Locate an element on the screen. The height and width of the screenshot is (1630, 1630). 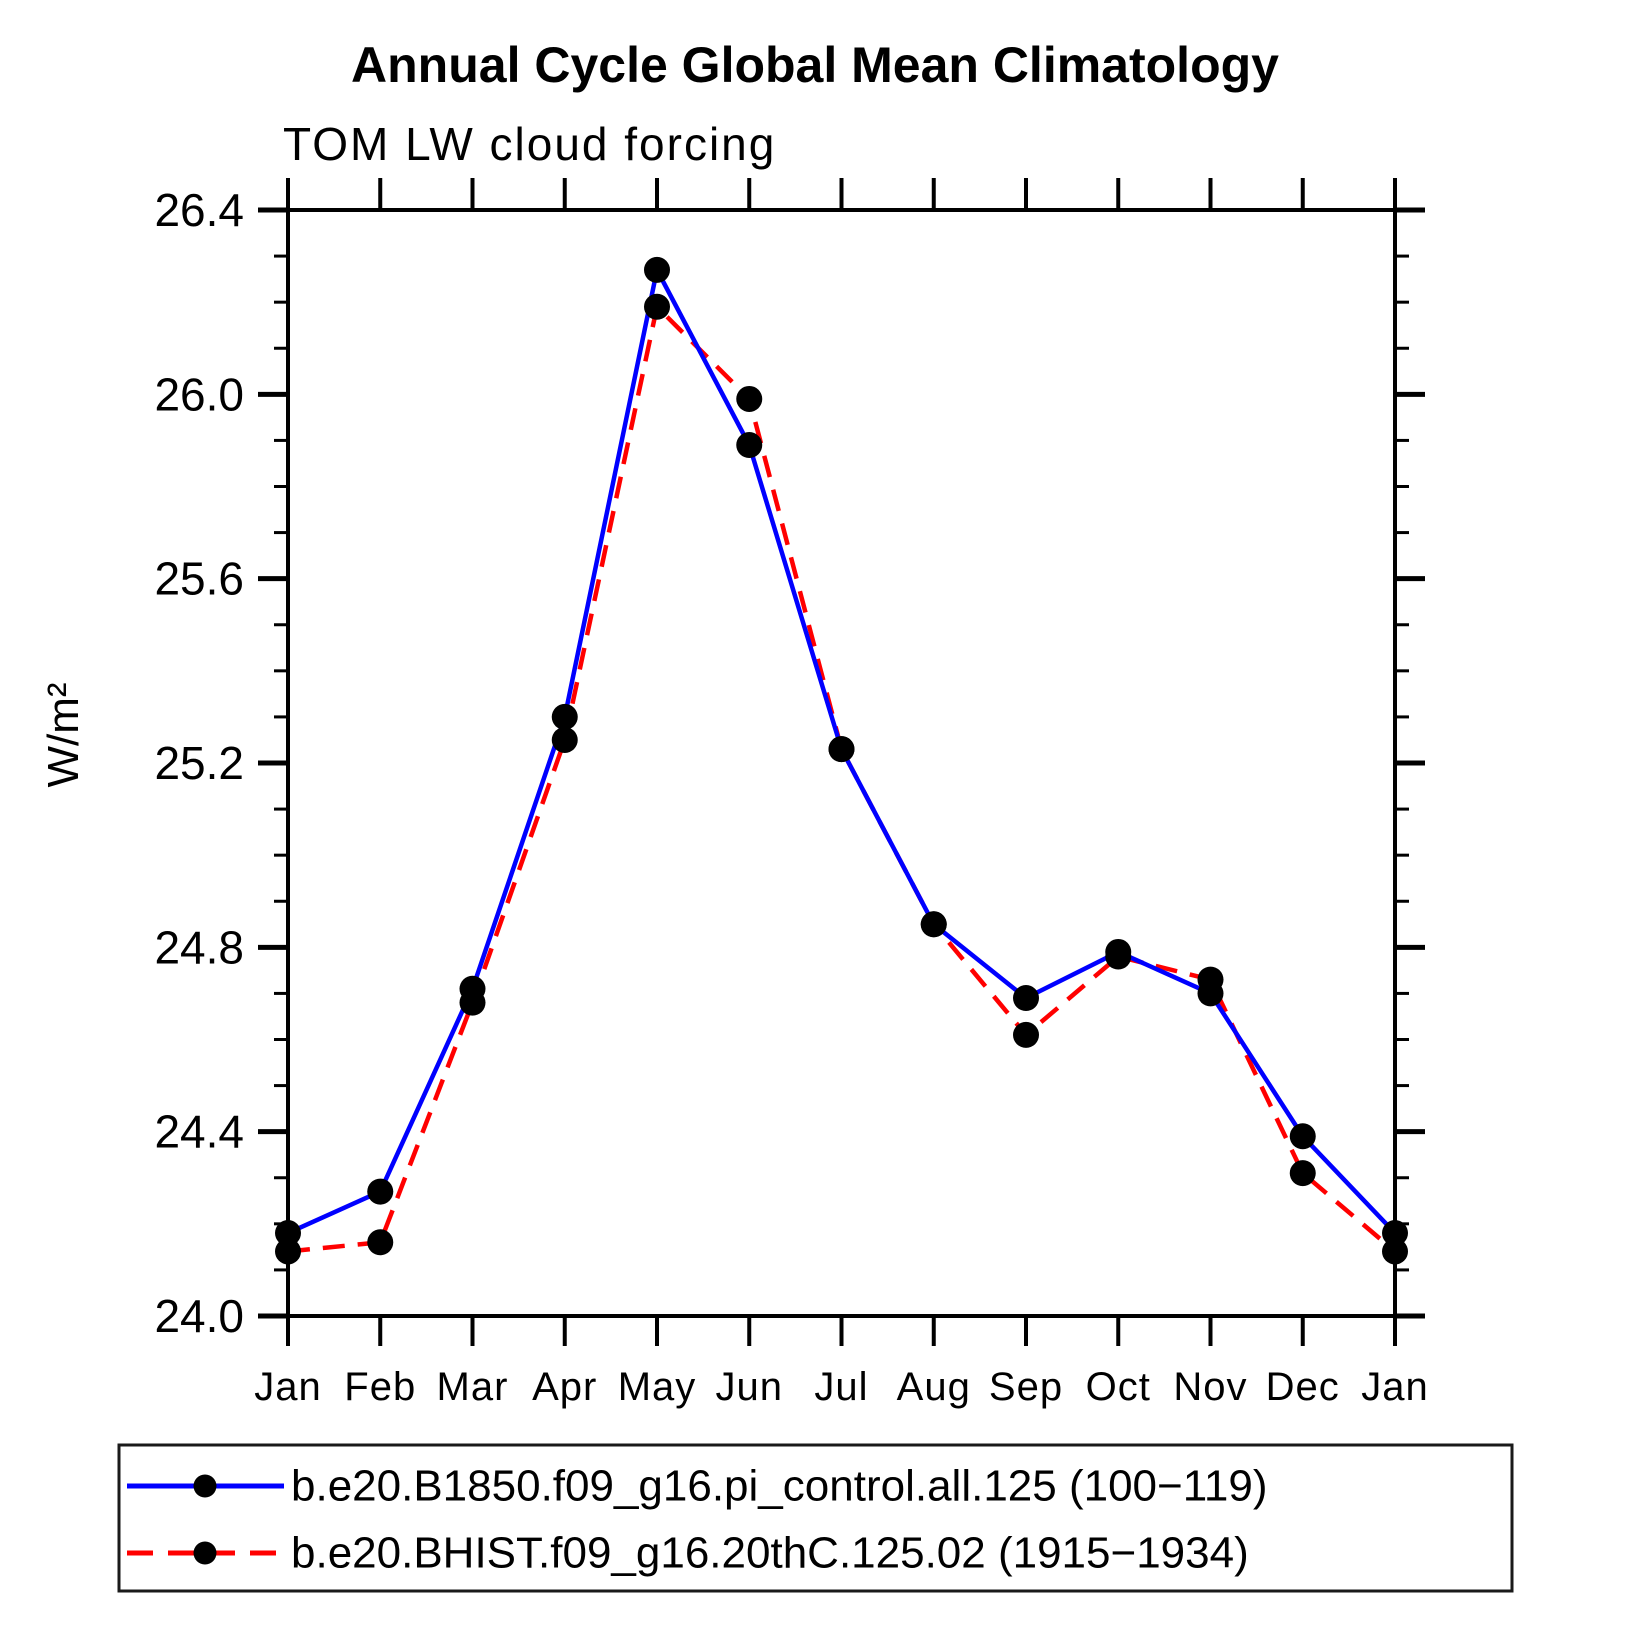
y-tick-label: 26.0 is located at coordinates (199, 394).